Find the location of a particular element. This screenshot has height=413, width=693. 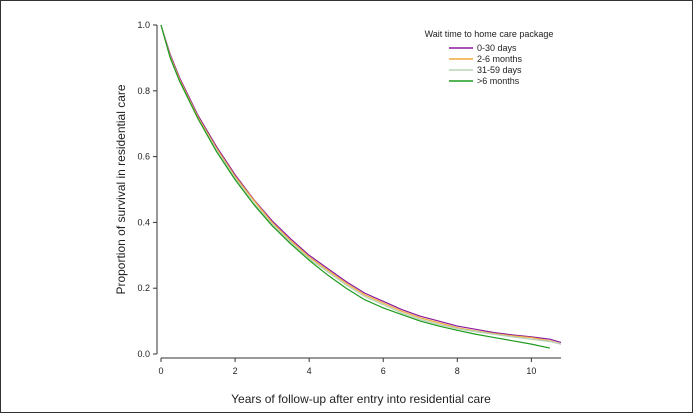

y-tick-label: 0.0 is located at coordinates (143, 354).